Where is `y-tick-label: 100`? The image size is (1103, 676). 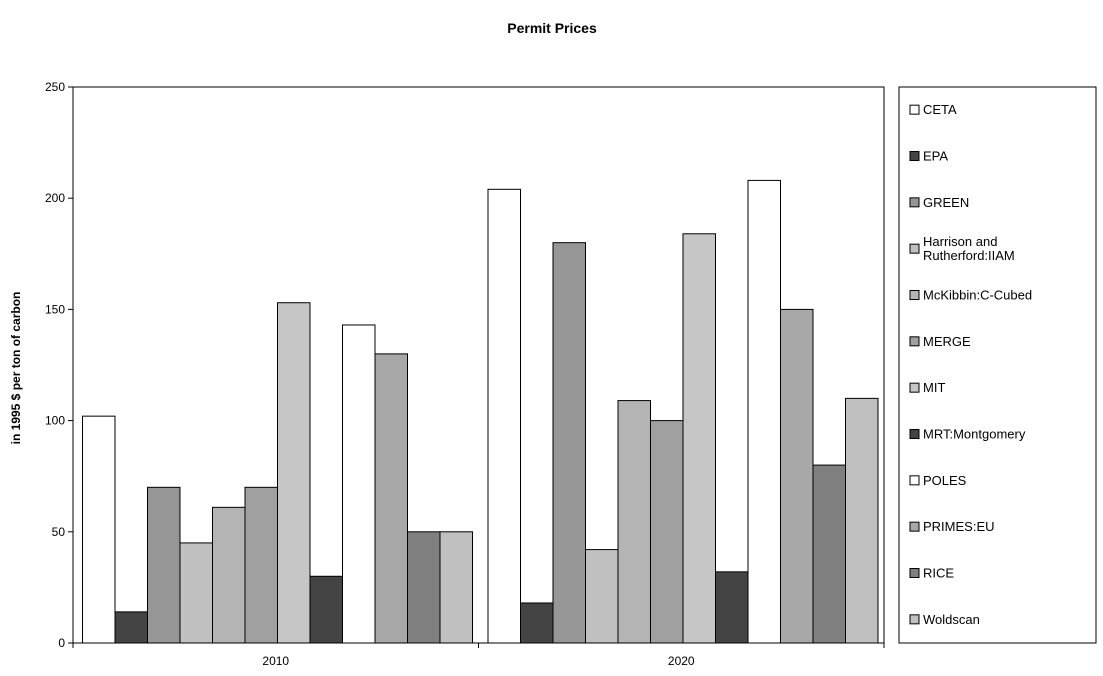 y-tick-label: 100 is located at coordinates (55, 421).